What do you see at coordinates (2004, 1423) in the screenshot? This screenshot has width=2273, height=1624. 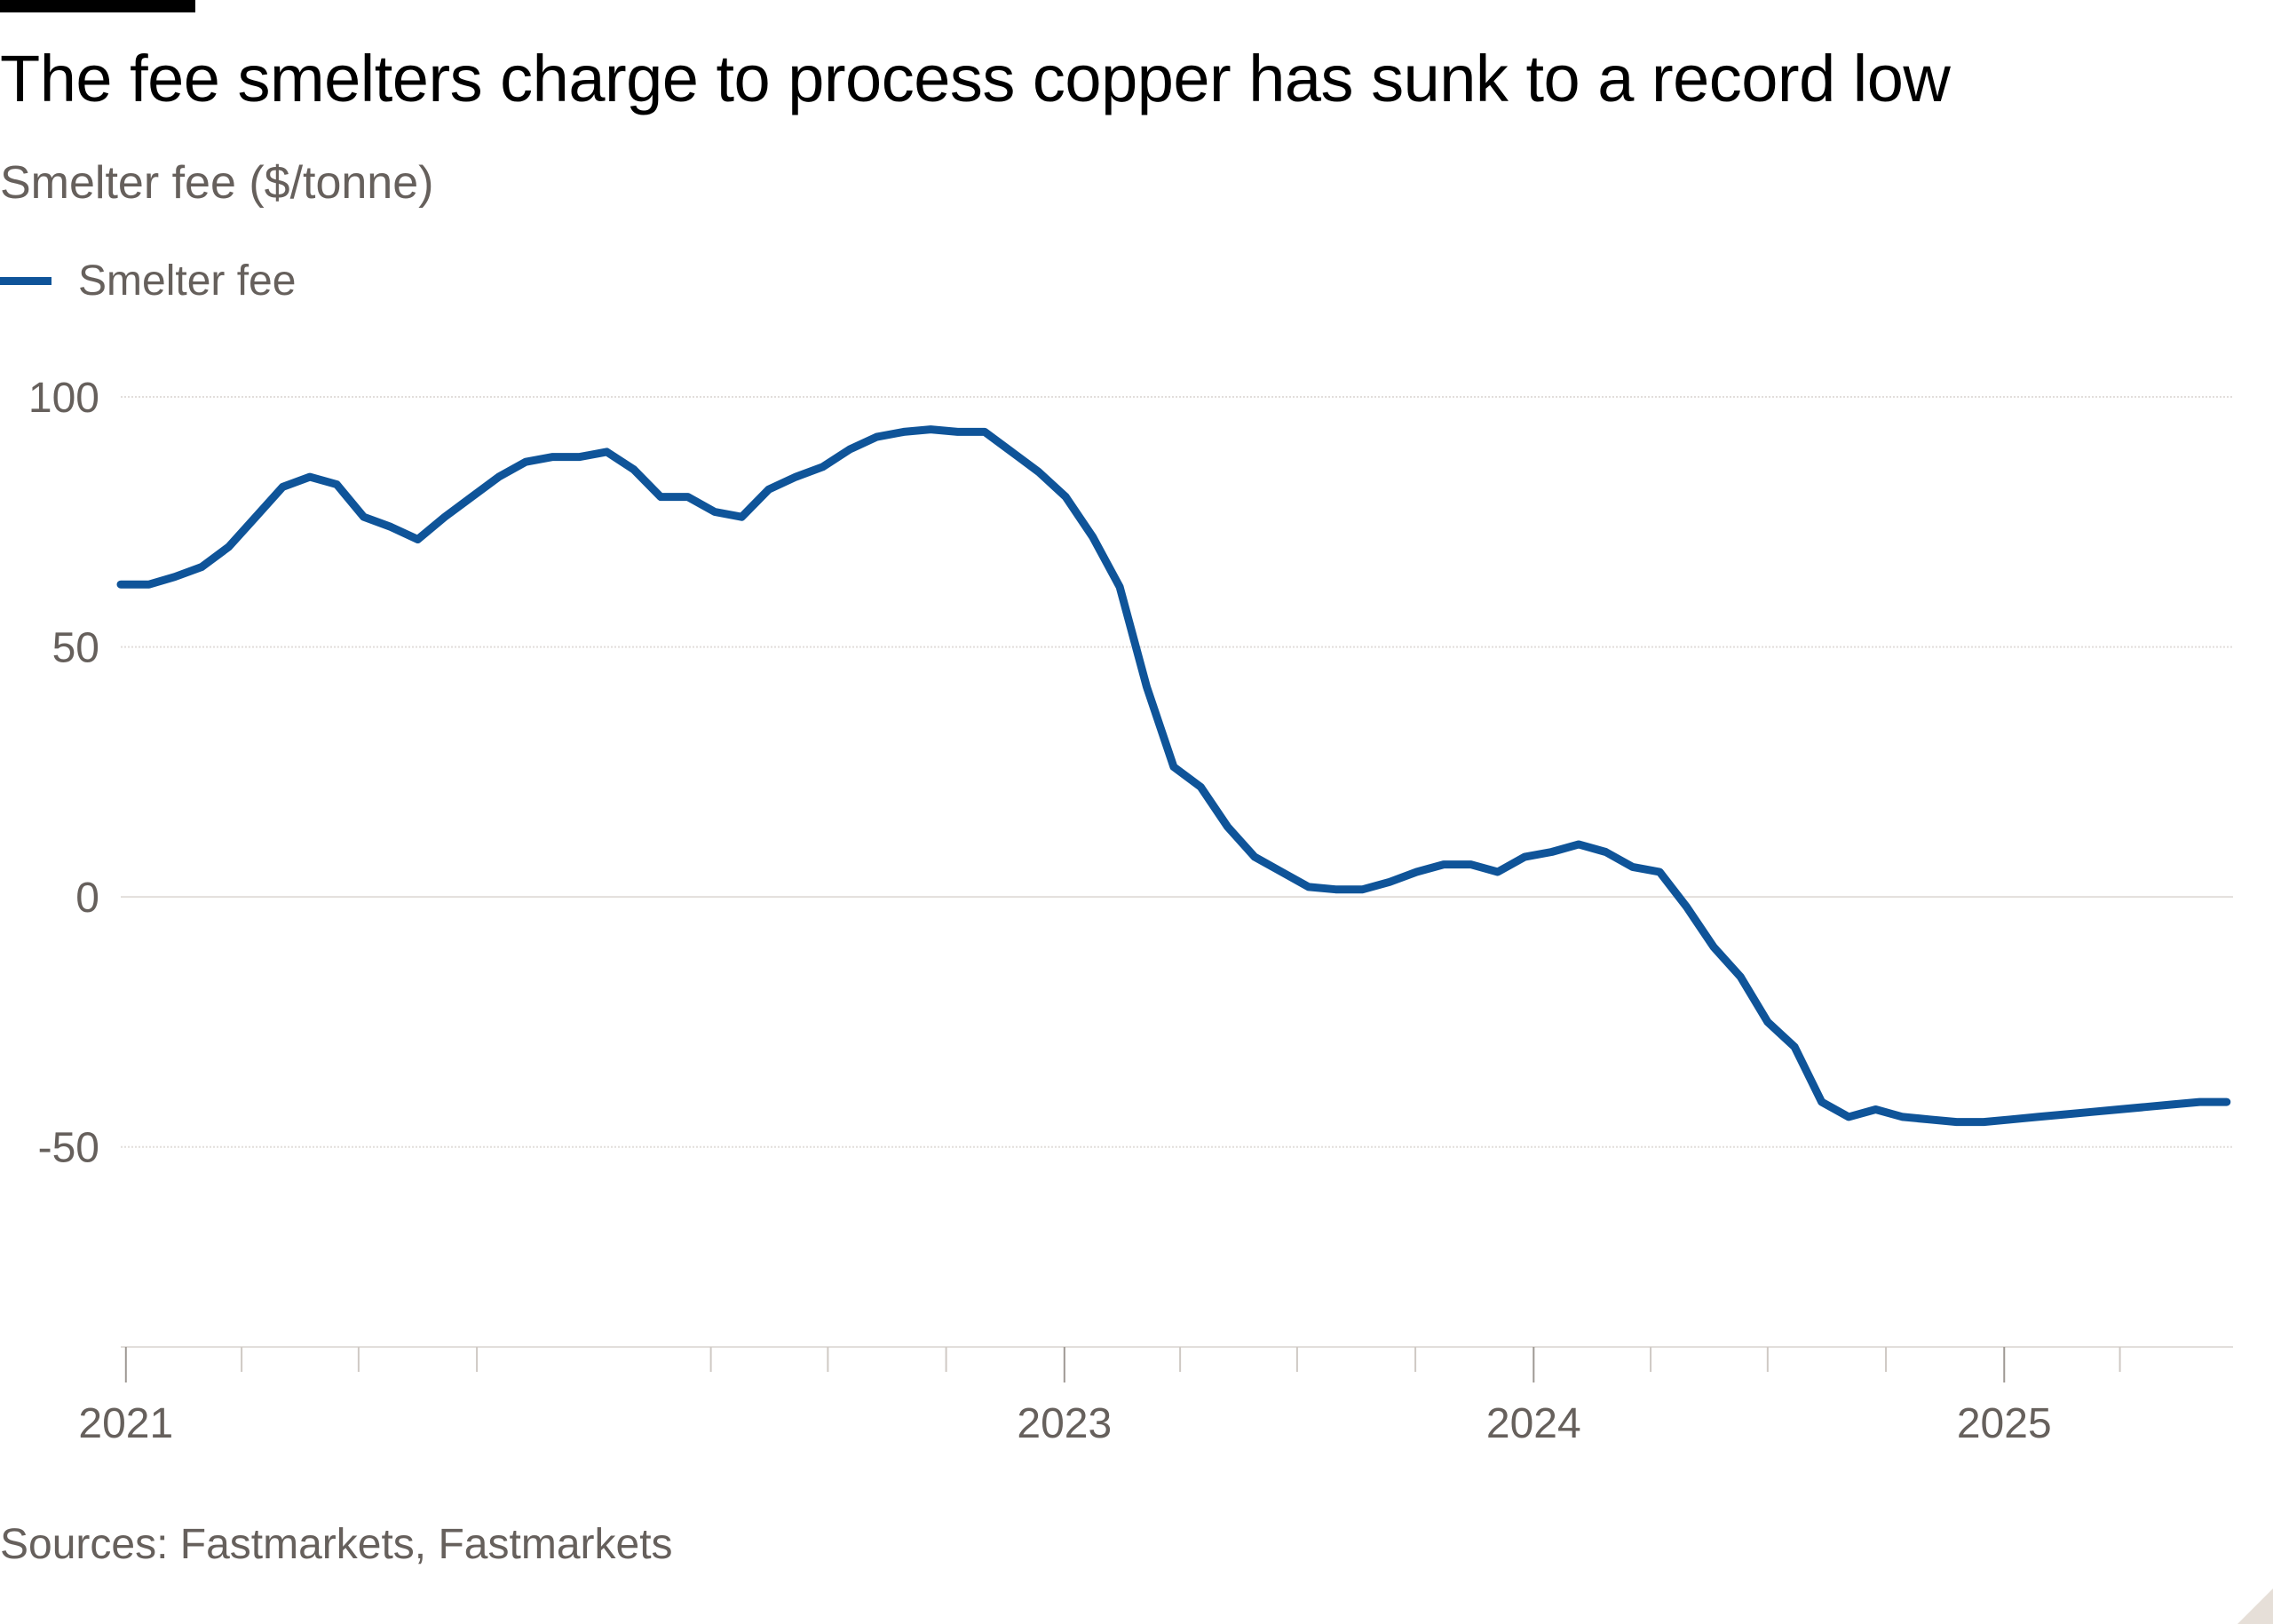 I see `x-tick-label: 2025` at bounding box center [2004, 1423].